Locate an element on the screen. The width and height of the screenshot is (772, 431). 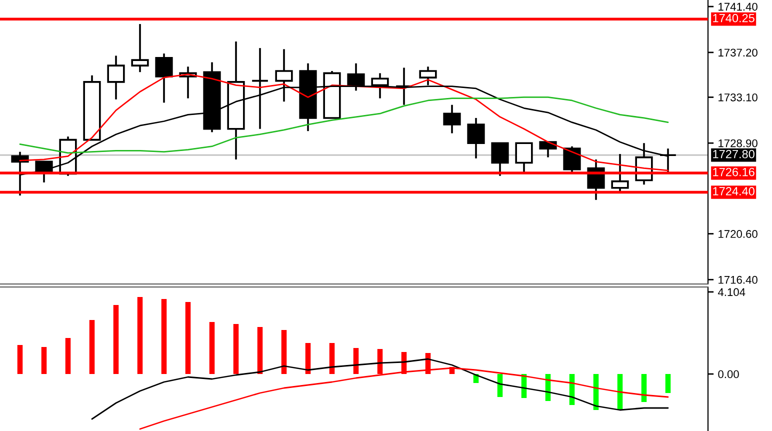
y-tick-label: 4.104 is located at coordinates (732, 292).